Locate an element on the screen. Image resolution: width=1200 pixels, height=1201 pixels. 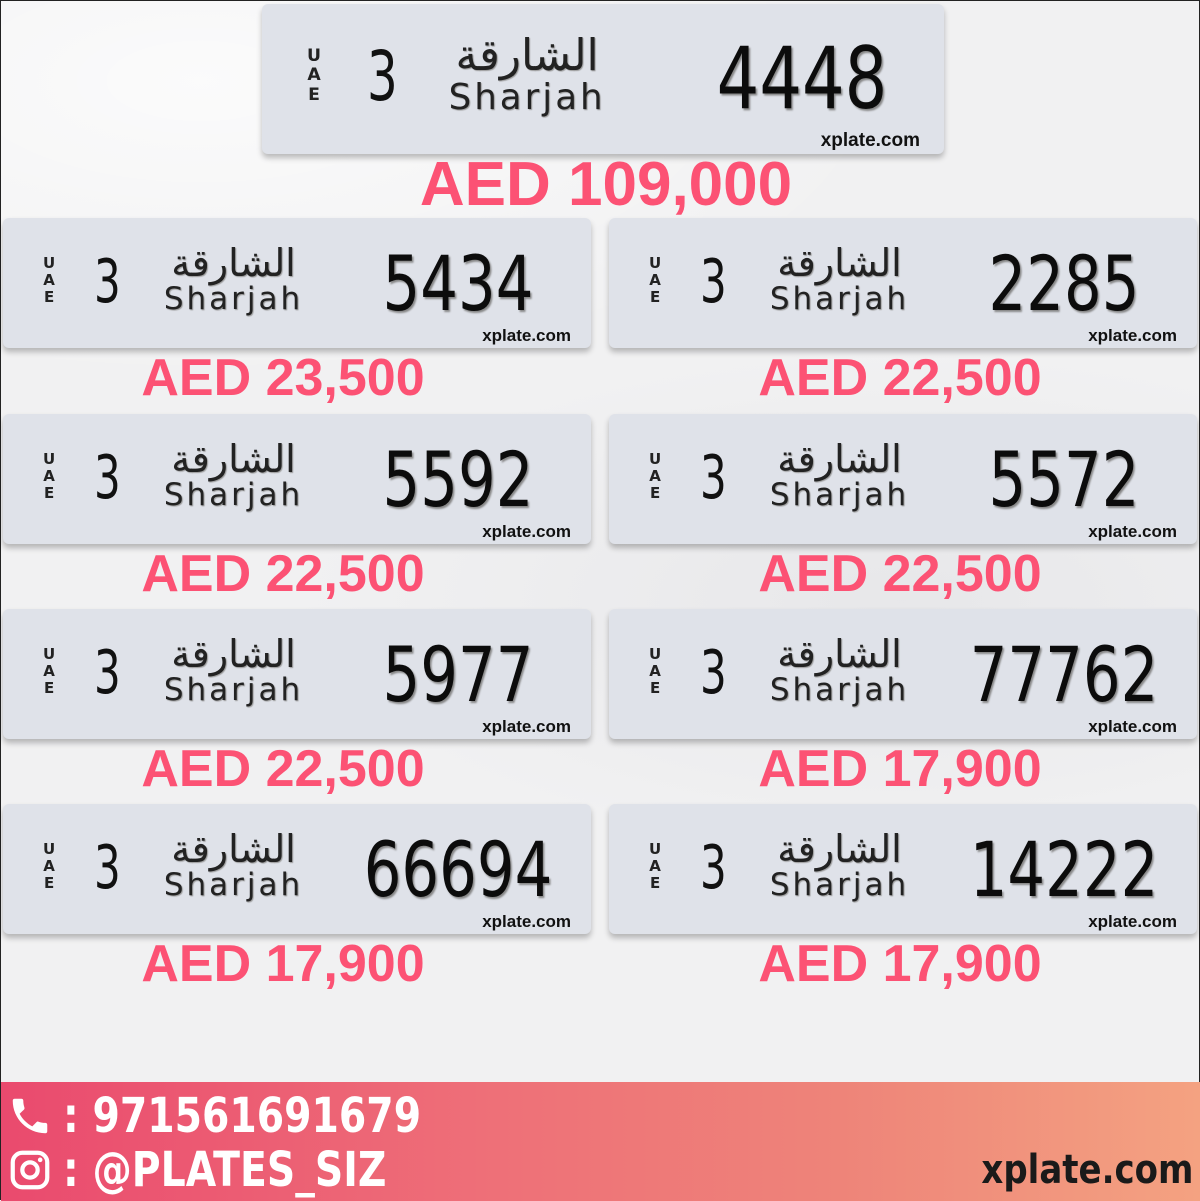
phone-row: : 971561691679 is located at coordinates (253, 1116).